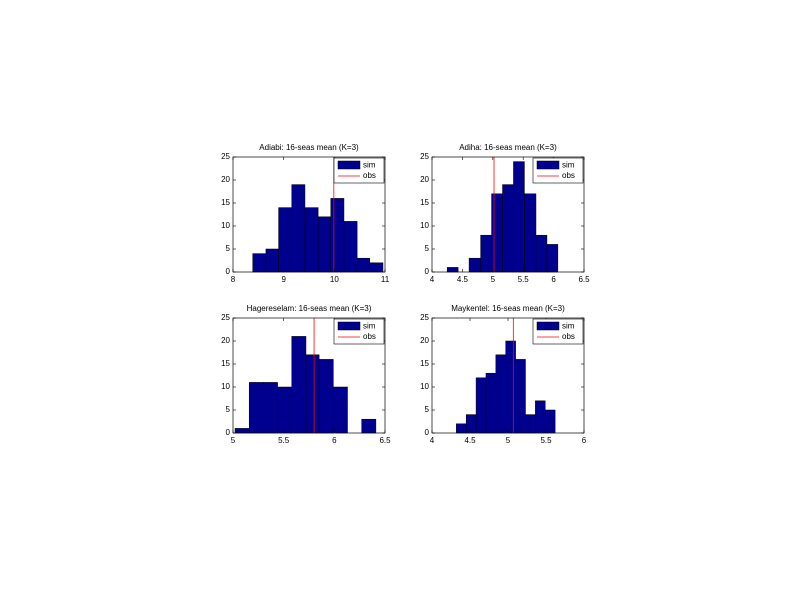  What do you see at coordinates (309, 308) in the screenshot?
I see `chart-title: Hagereselam: 16-seas mean (K=3)` at bounding box center [309, 308].